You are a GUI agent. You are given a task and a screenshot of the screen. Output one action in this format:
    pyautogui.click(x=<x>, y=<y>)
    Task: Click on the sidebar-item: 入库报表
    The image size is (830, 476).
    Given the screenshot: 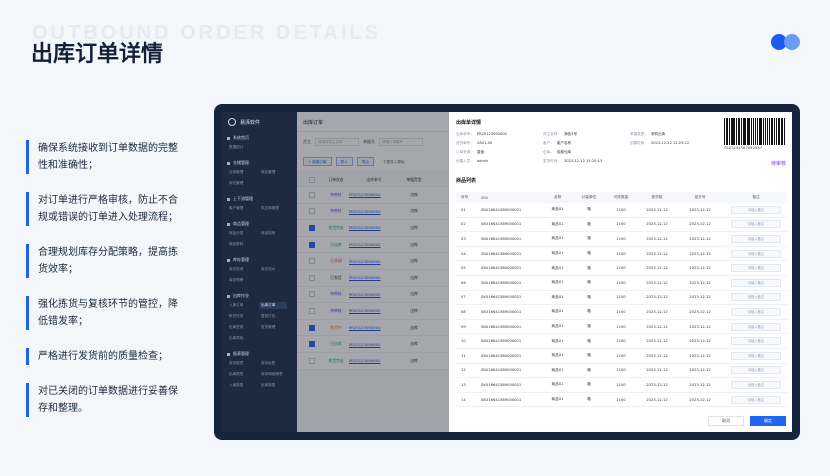 What is the action you would take?
    pyautogui.click(x=236, y=385)
    